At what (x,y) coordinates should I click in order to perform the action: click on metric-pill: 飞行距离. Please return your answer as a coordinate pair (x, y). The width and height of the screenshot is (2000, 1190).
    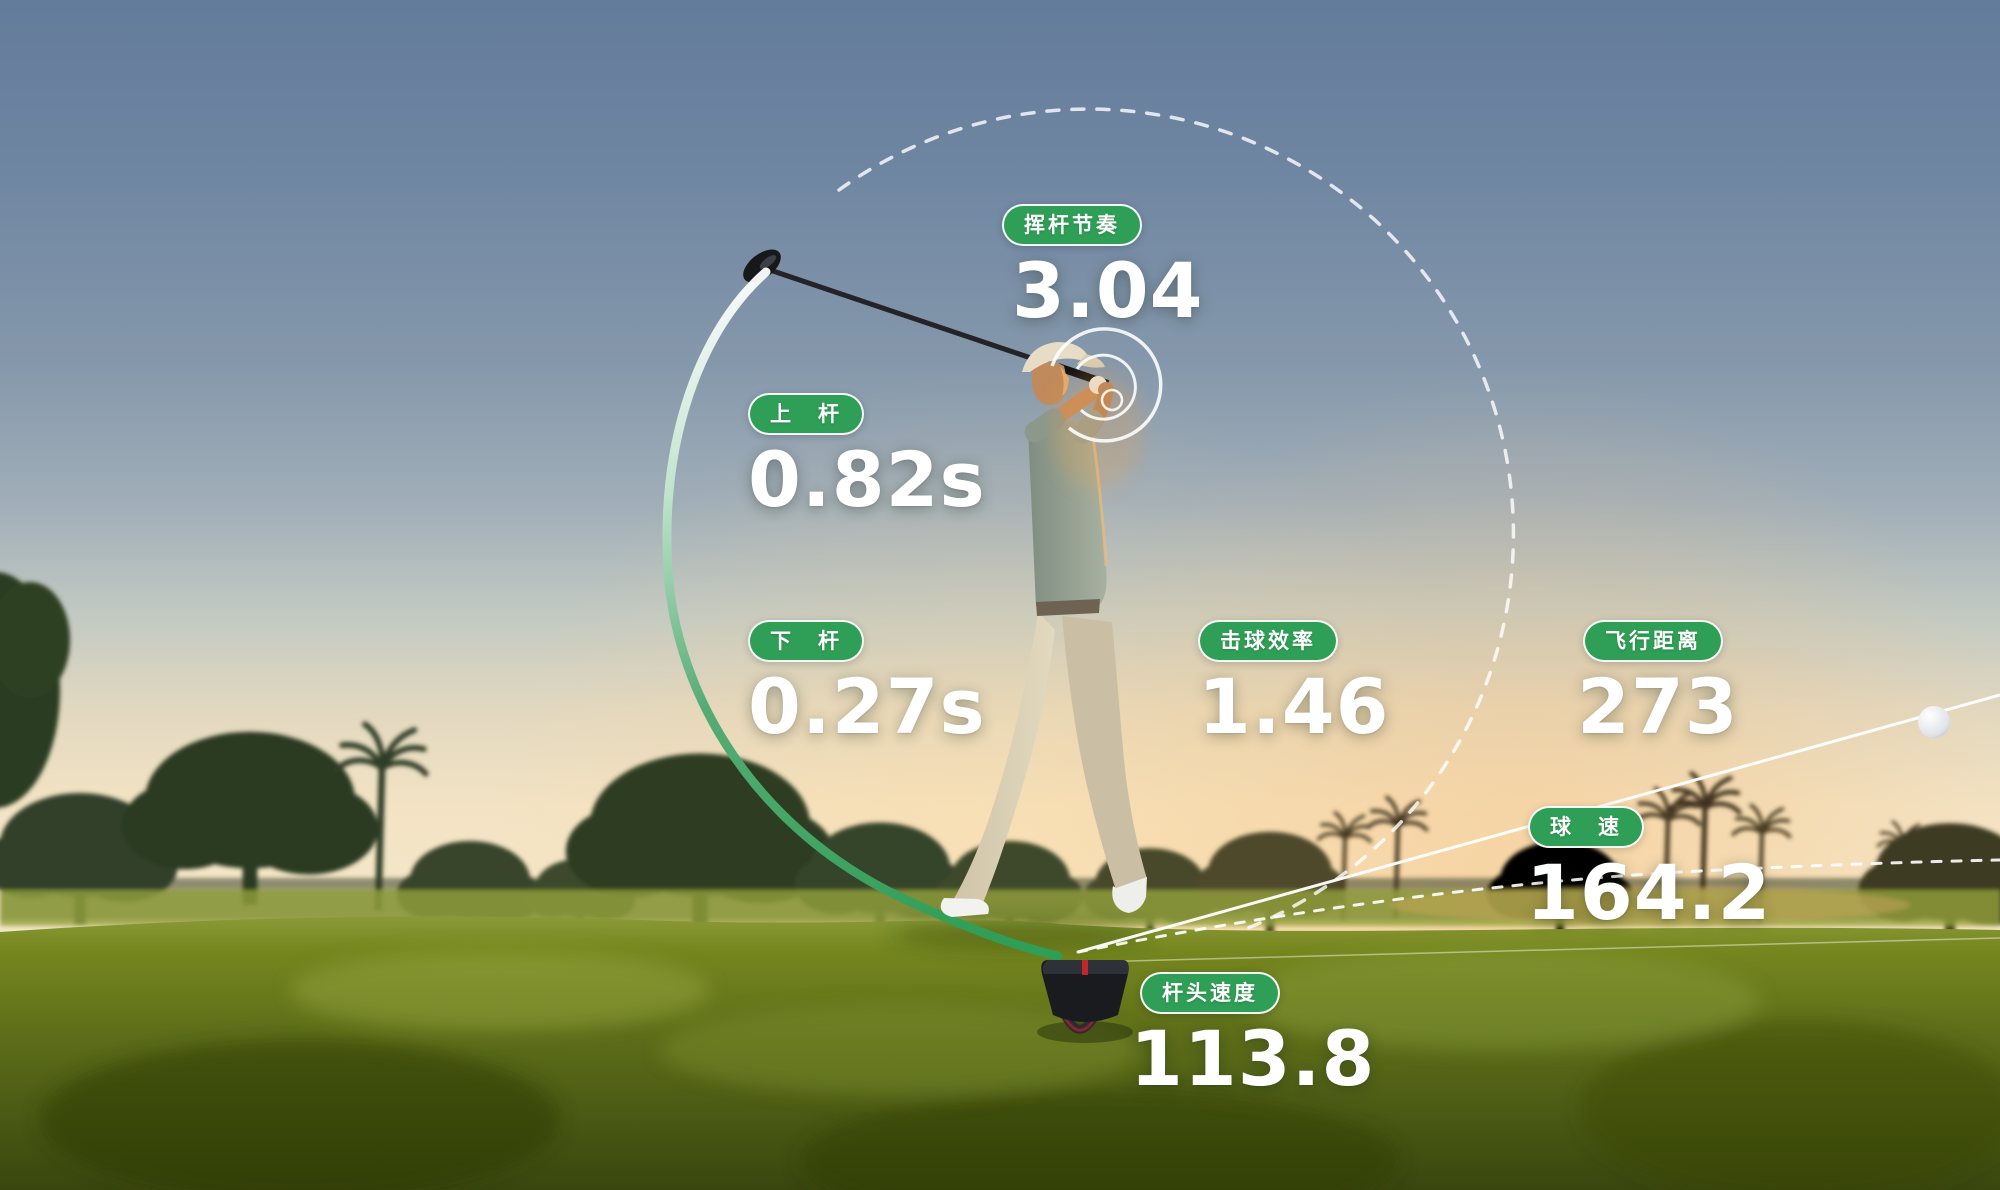
    Looking at the image, I should click on (1653, 641).